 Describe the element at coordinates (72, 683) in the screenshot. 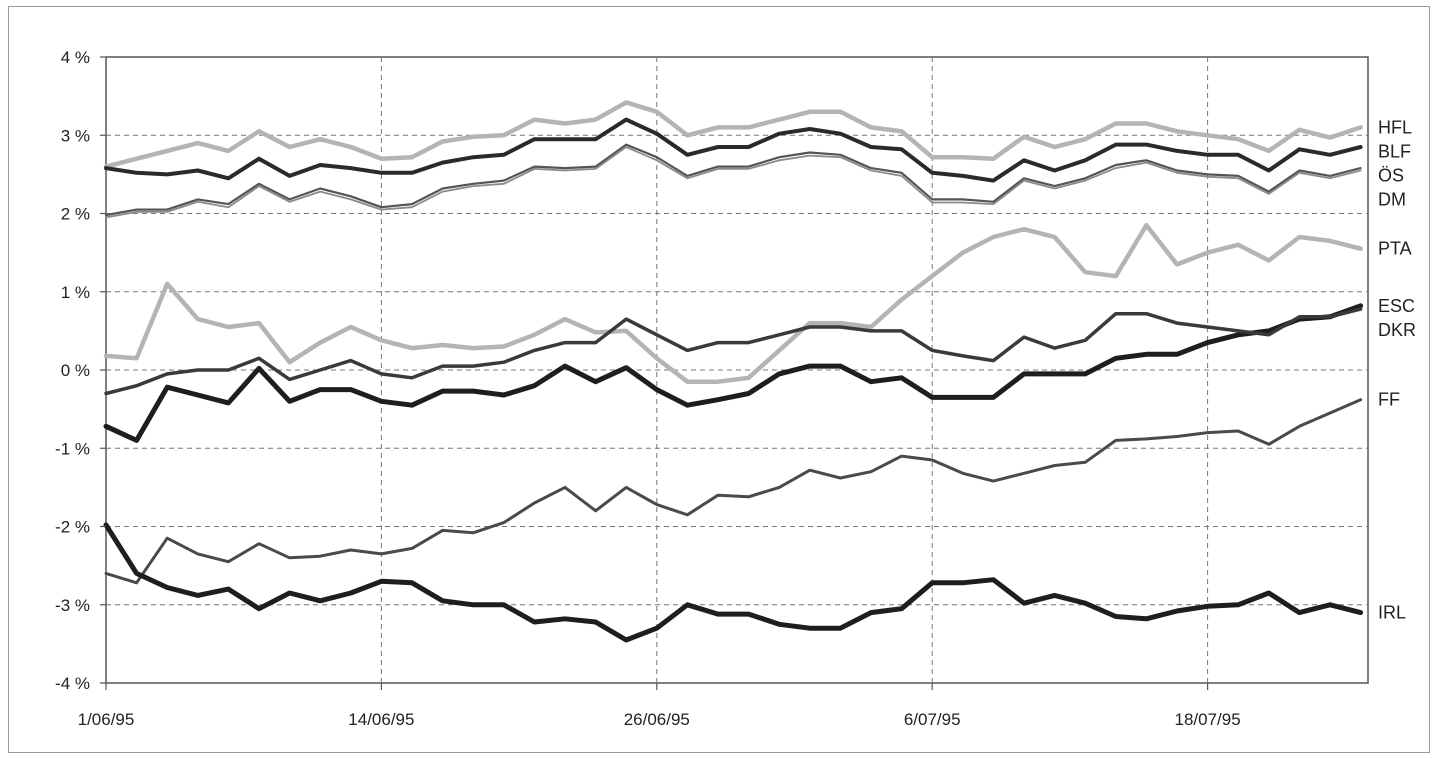

I see `y-tick-label: -4 %` at that location.